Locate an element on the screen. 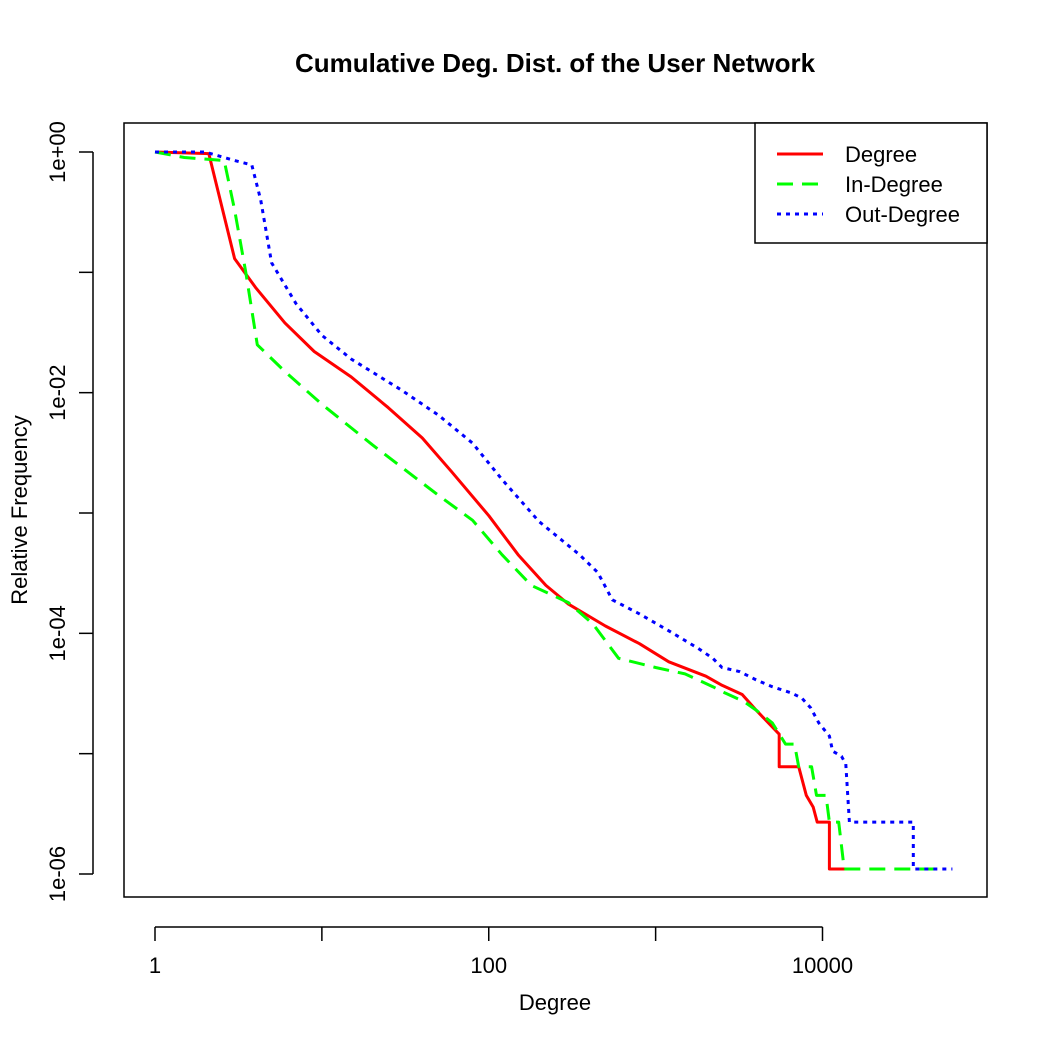 The image size is (1050, 1050). y-tick-label: 1e+00 is located at coordinates (57, 152).